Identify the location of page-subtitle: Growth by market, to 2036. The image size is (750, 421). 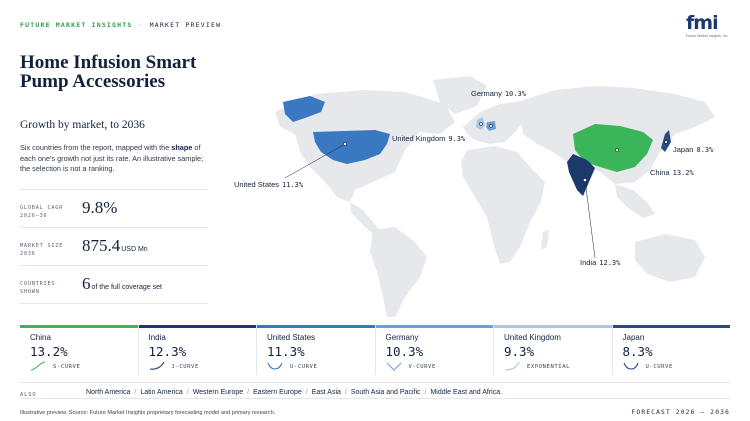
(82, 125).